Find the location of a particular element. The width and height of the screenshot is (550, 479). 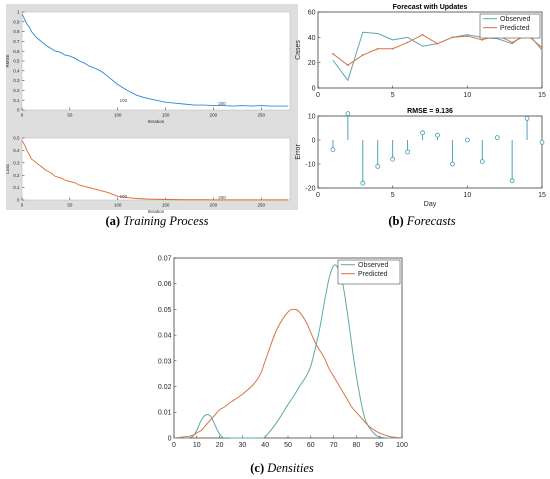

rmse_training-y-tick-label: 0.5 is located at coordinates (16, 61).